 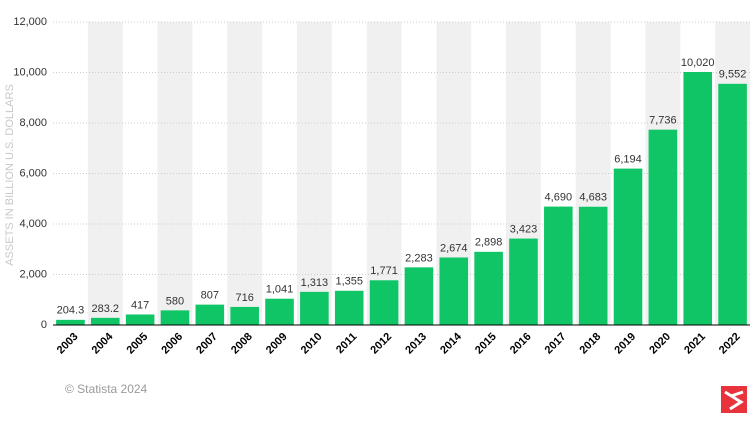 What do you see at coordinates (33, 224) in the screenshot?
I see `y-tick-label: 4,000` at bounding box center [33, 224].